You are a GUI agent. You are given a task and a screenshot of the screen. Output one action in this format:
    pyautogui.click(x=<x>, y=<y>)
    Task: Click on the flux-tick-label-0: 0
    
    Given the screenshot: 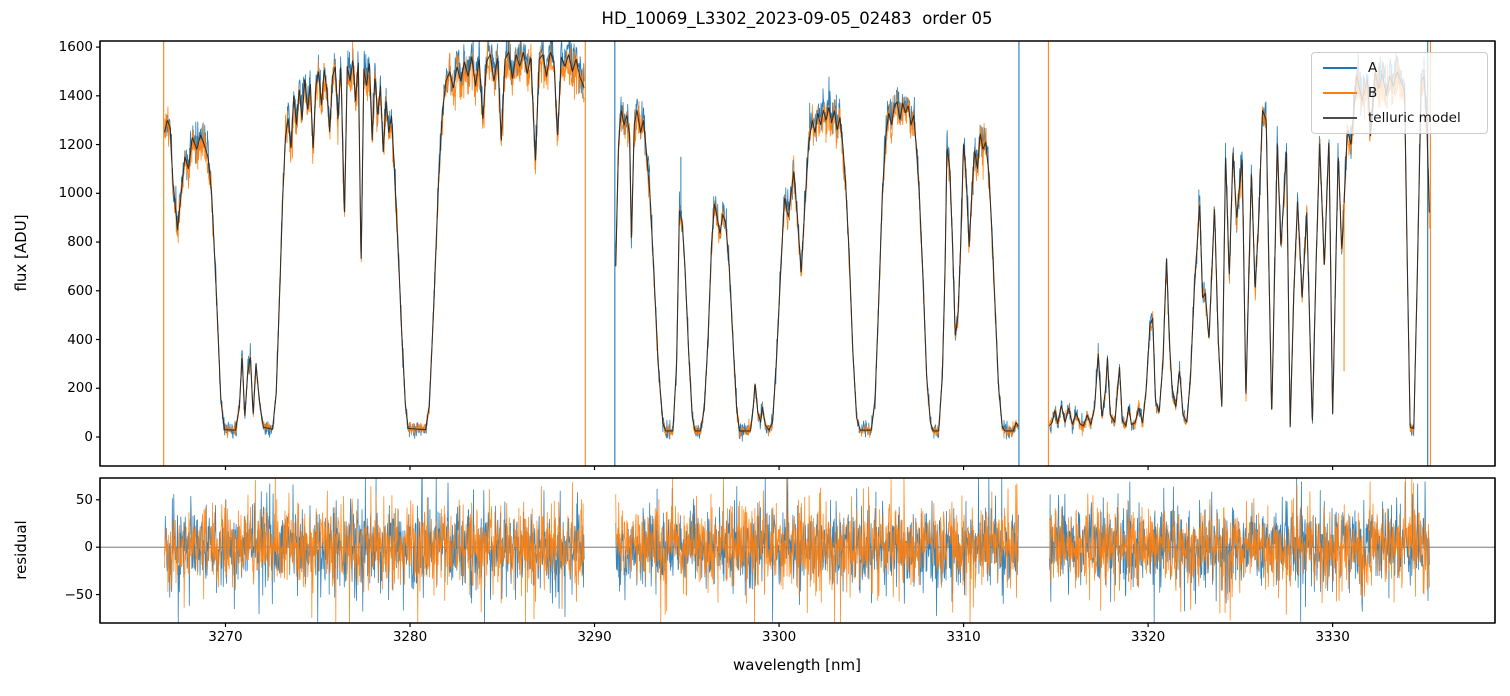 What is the action you would take?
    pyautogui.click(x=88, y=437)
    